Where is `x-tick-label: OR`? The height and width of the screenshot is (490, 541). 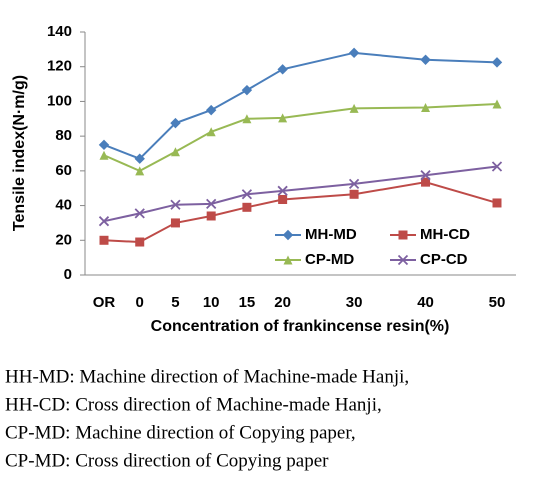 x-tick-label: OR is located at coordinates (104, 302).